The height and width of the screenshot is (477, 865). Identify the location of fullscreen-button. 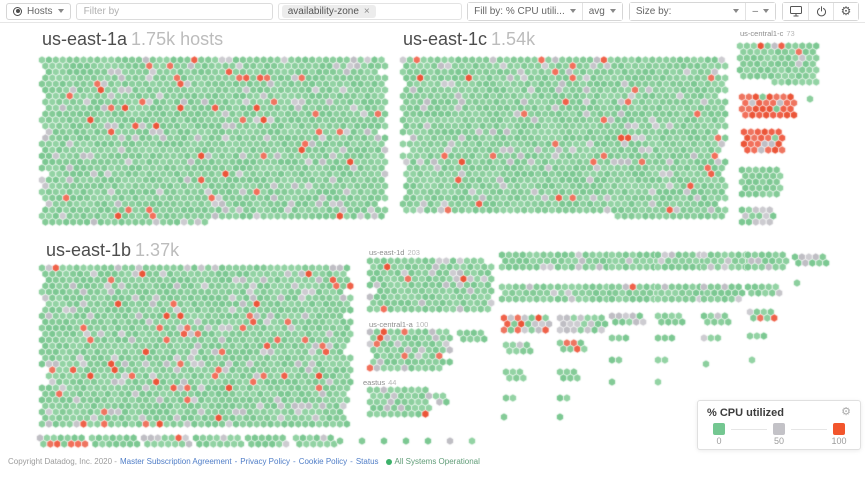
(795, 11).